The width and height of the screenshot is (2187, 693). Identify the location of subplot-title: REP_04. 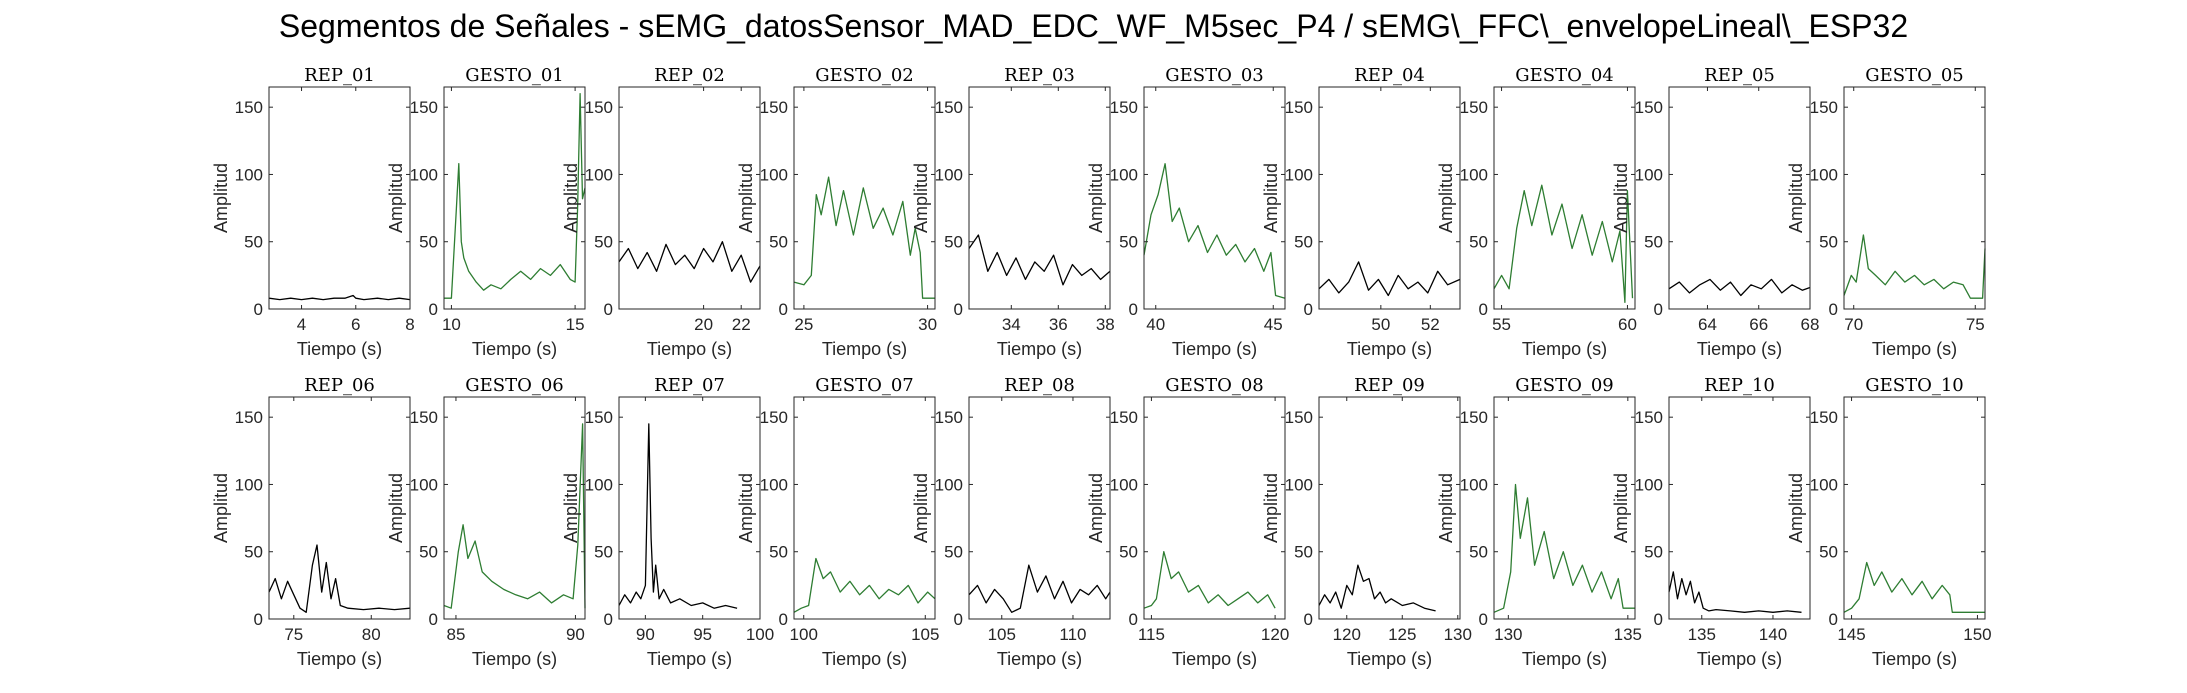
(1389, 75).